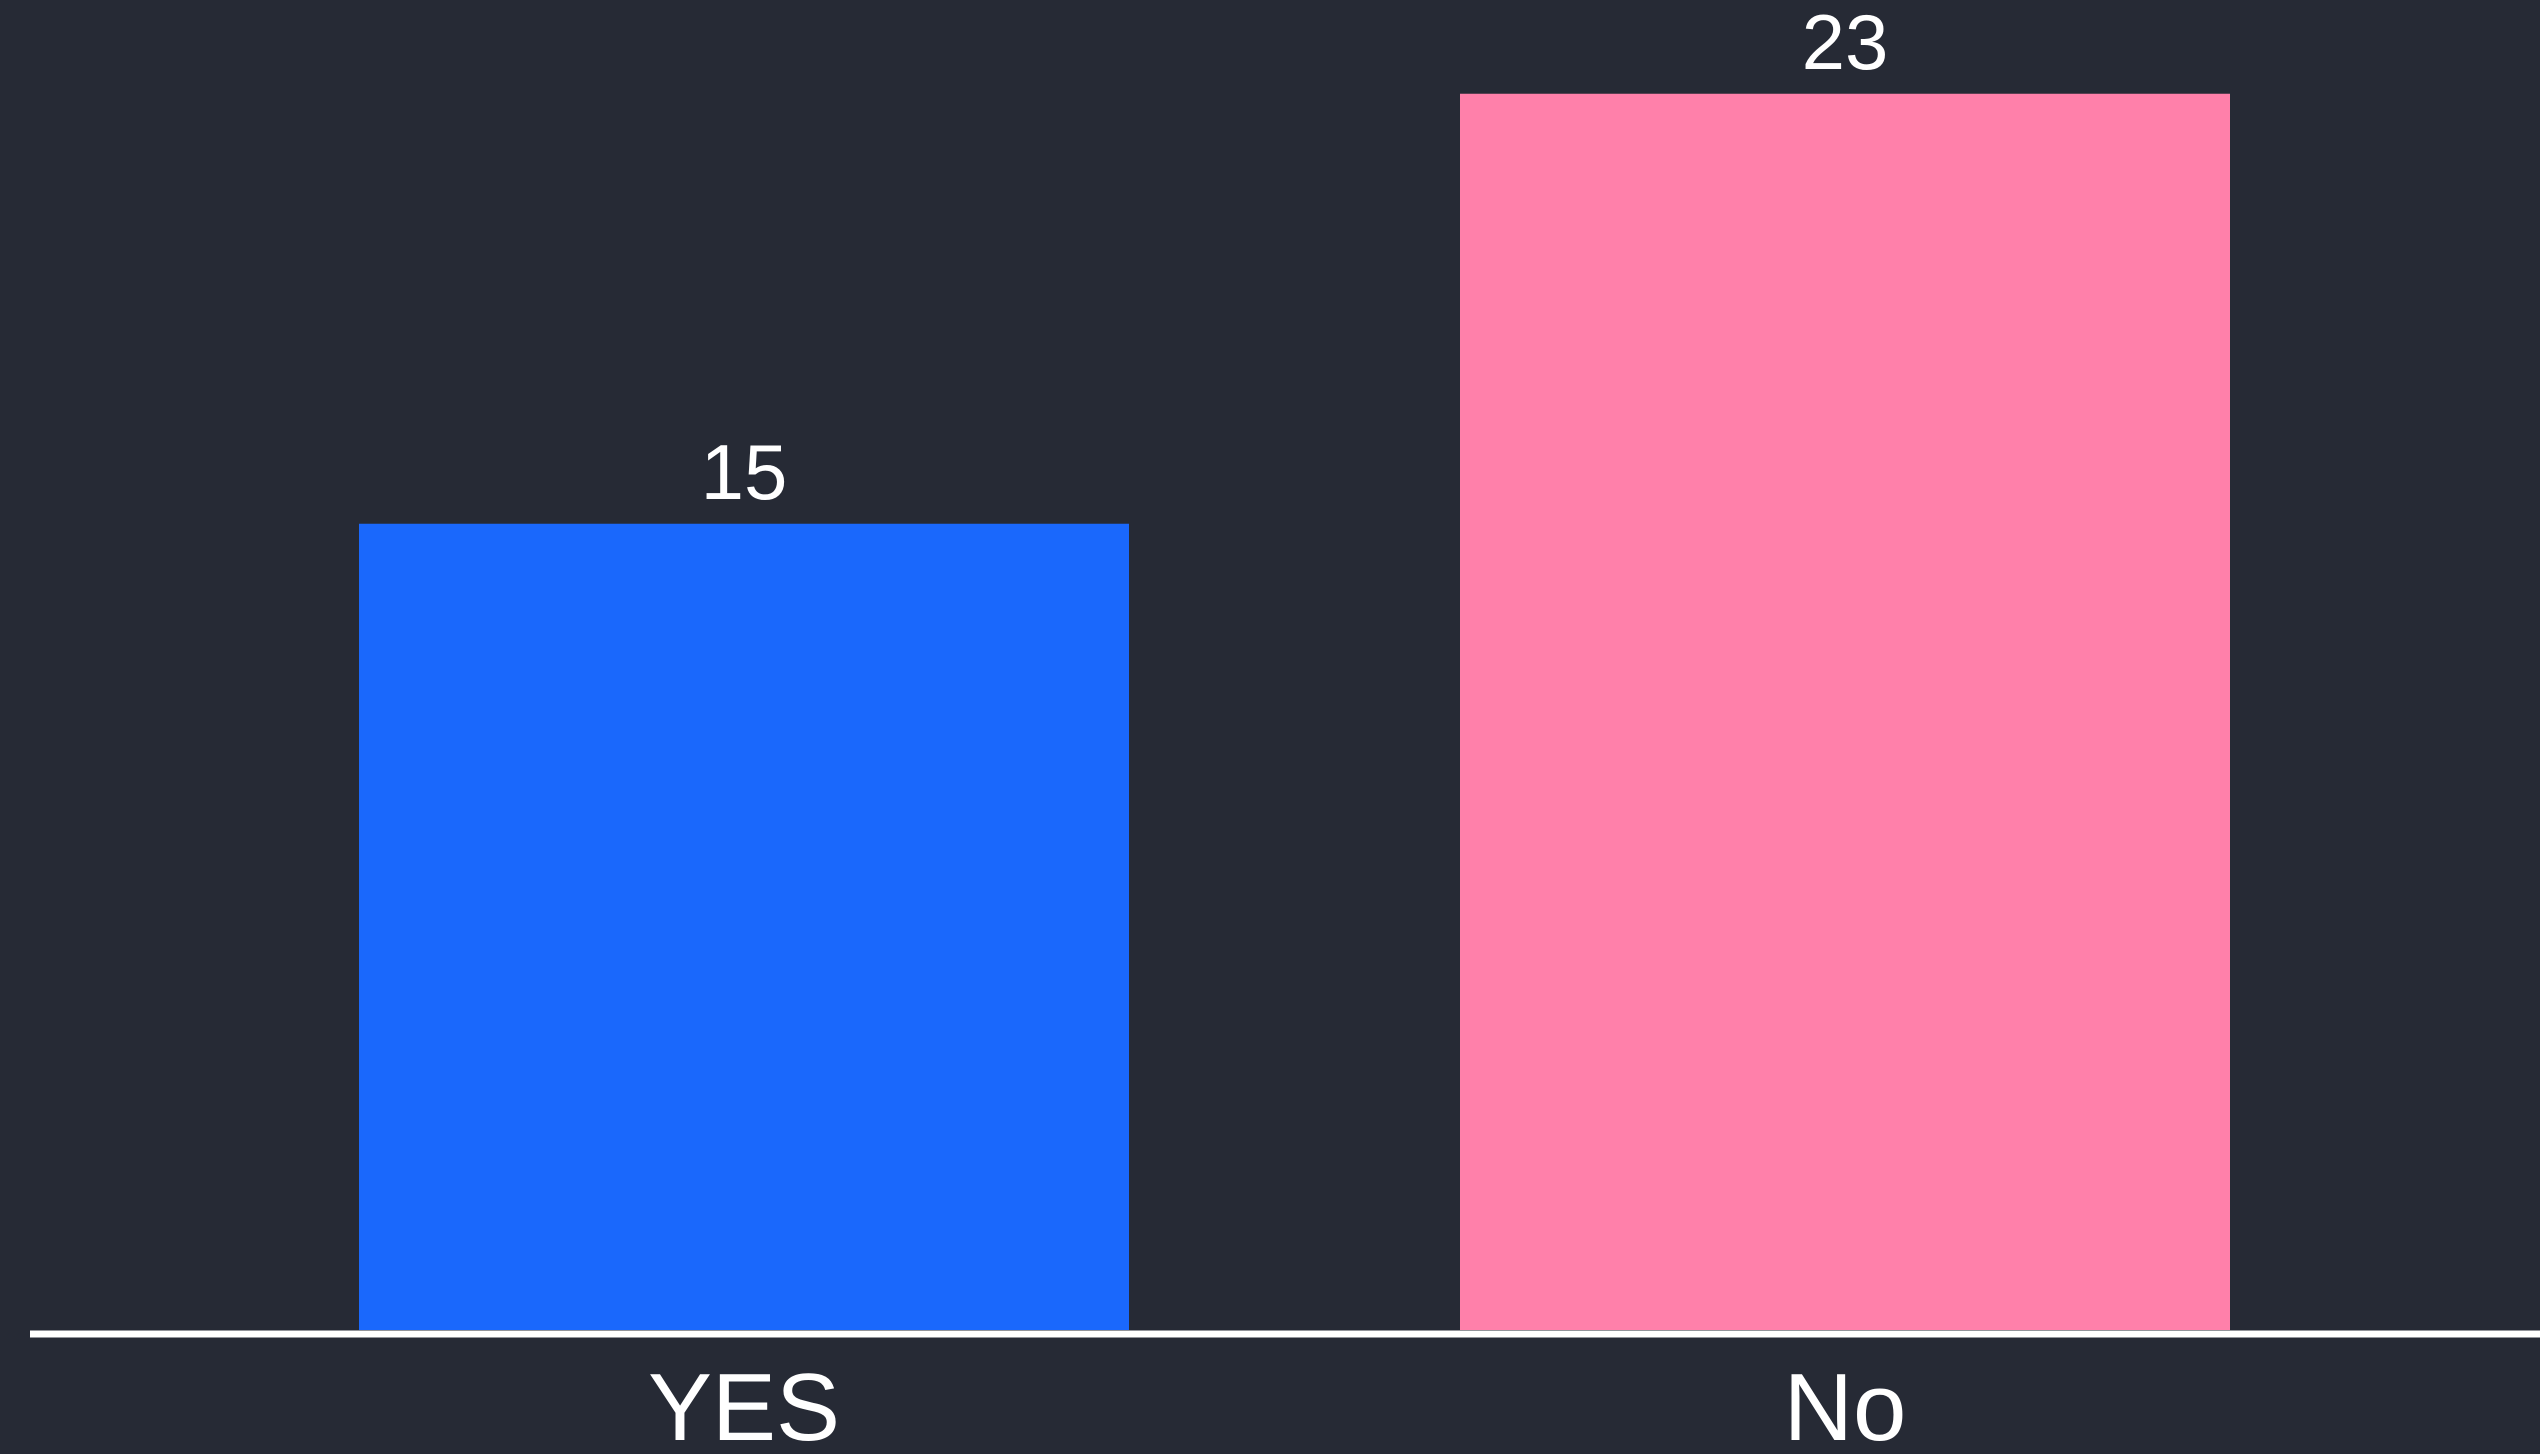  I want to click on x-tick-label-no: No, so click(1845, 1404).